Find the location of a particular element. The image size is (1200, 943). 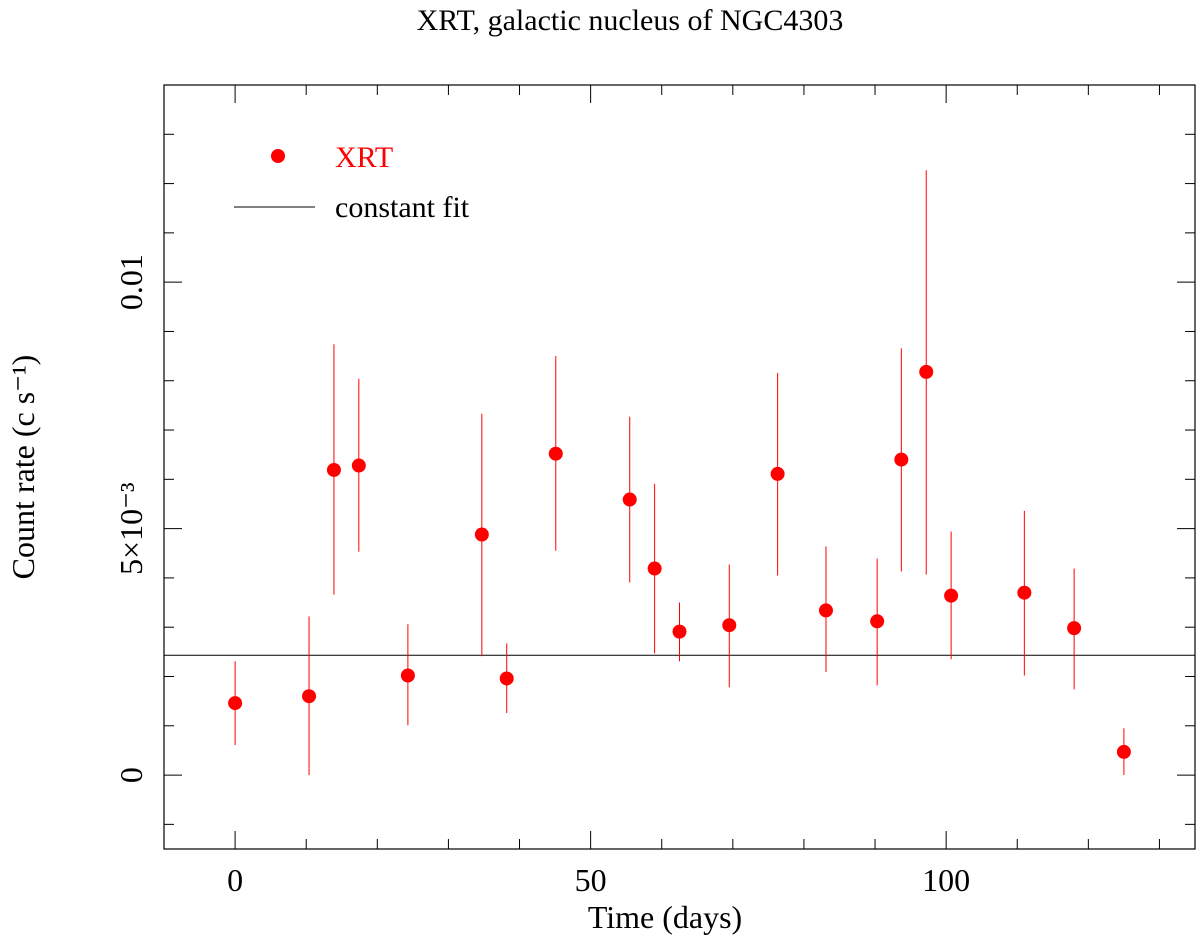

y-tick-label: 0 is located at coordinates (131, 775).